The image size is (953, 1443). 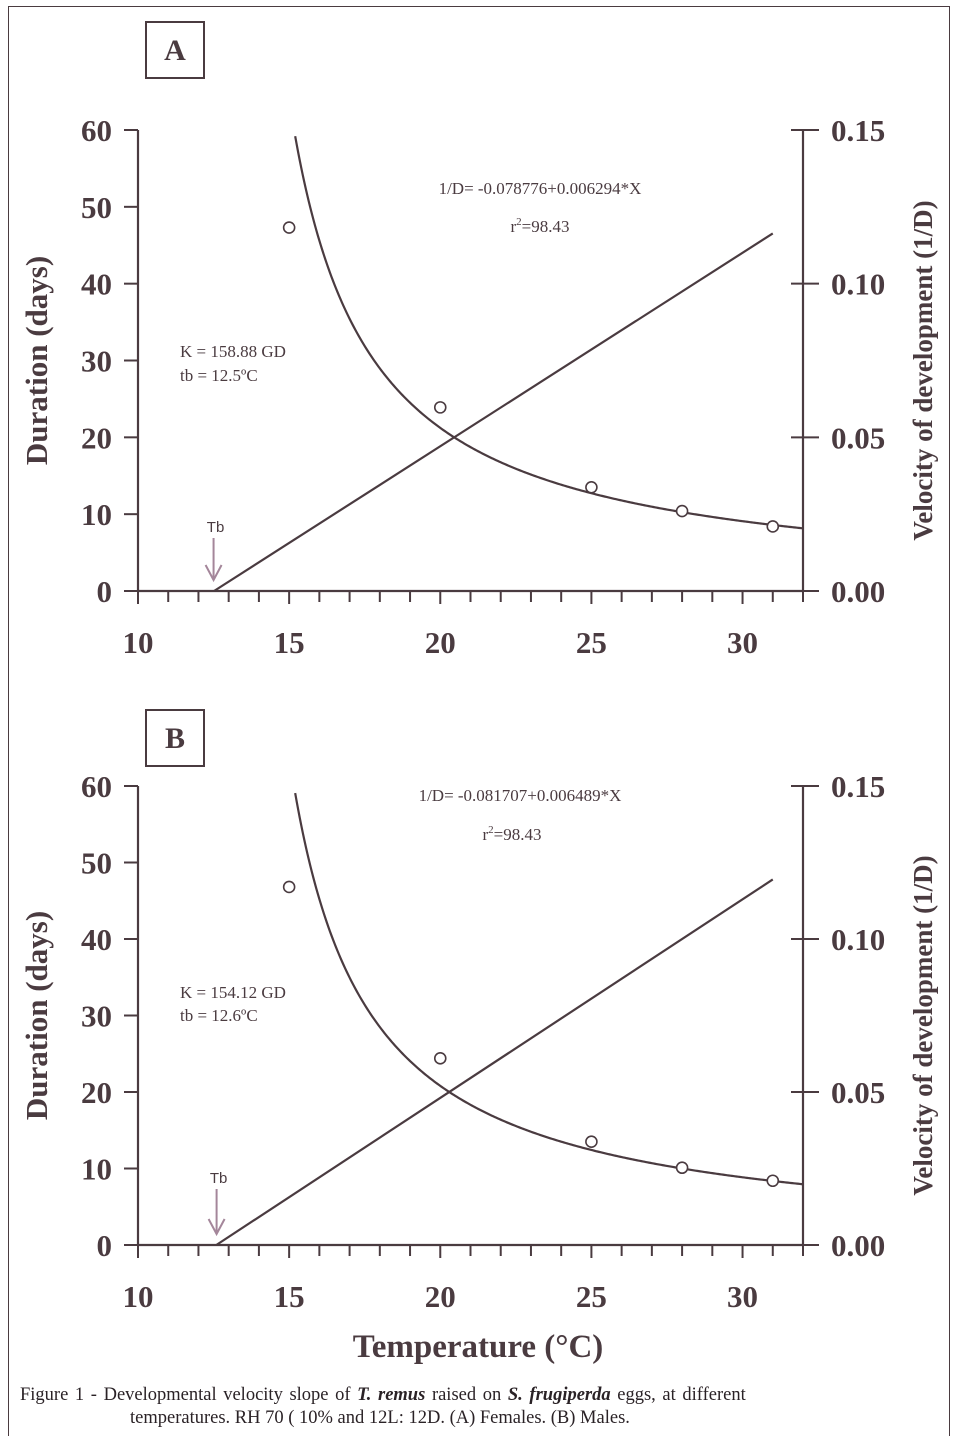 What do you see at coordinates (233, 992) in the screenshot?
I see `thermal-constant-text: K = 154.12 GD` at bounding box center [233, 992].